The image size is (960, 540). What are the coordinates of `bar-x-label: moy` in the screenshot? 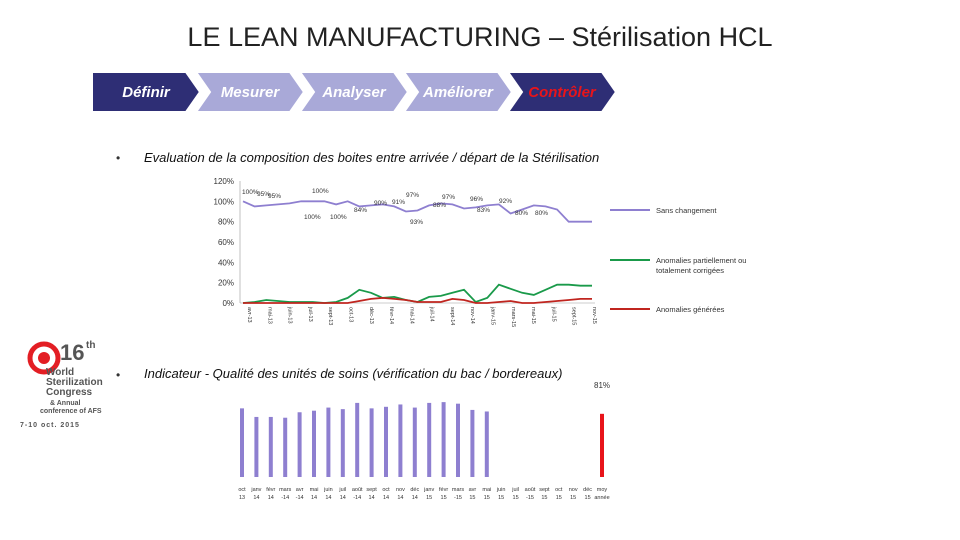 It's located at (602, 490).